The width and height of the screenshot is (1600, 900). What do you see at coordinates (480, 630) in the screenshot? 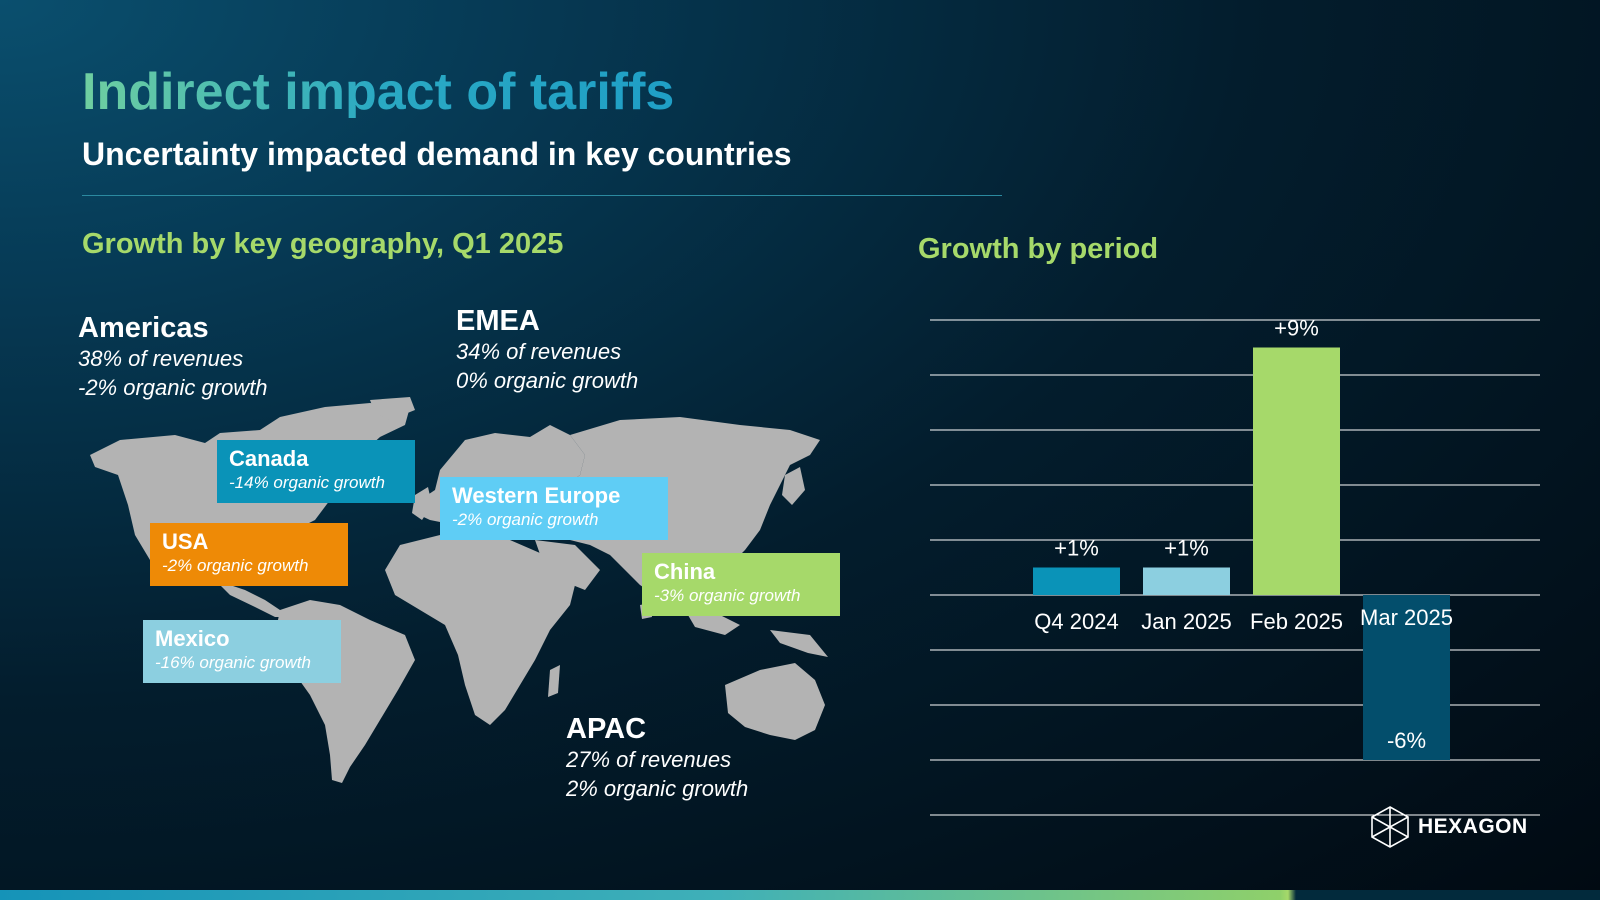
I see `africa-shape` at bounding box center [480, 630].